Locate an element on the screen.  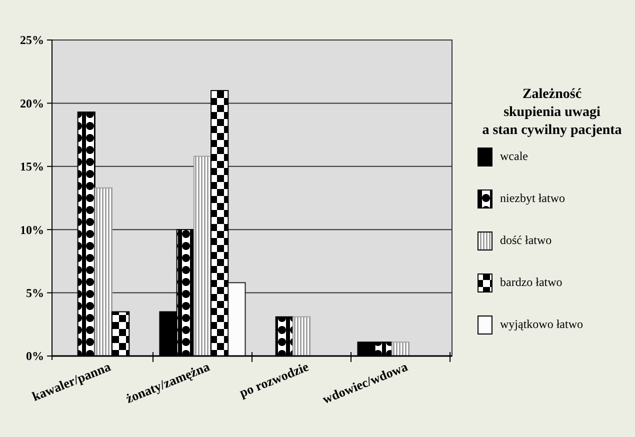
y-tick-label: 5% is located at coordinates (35, 293).